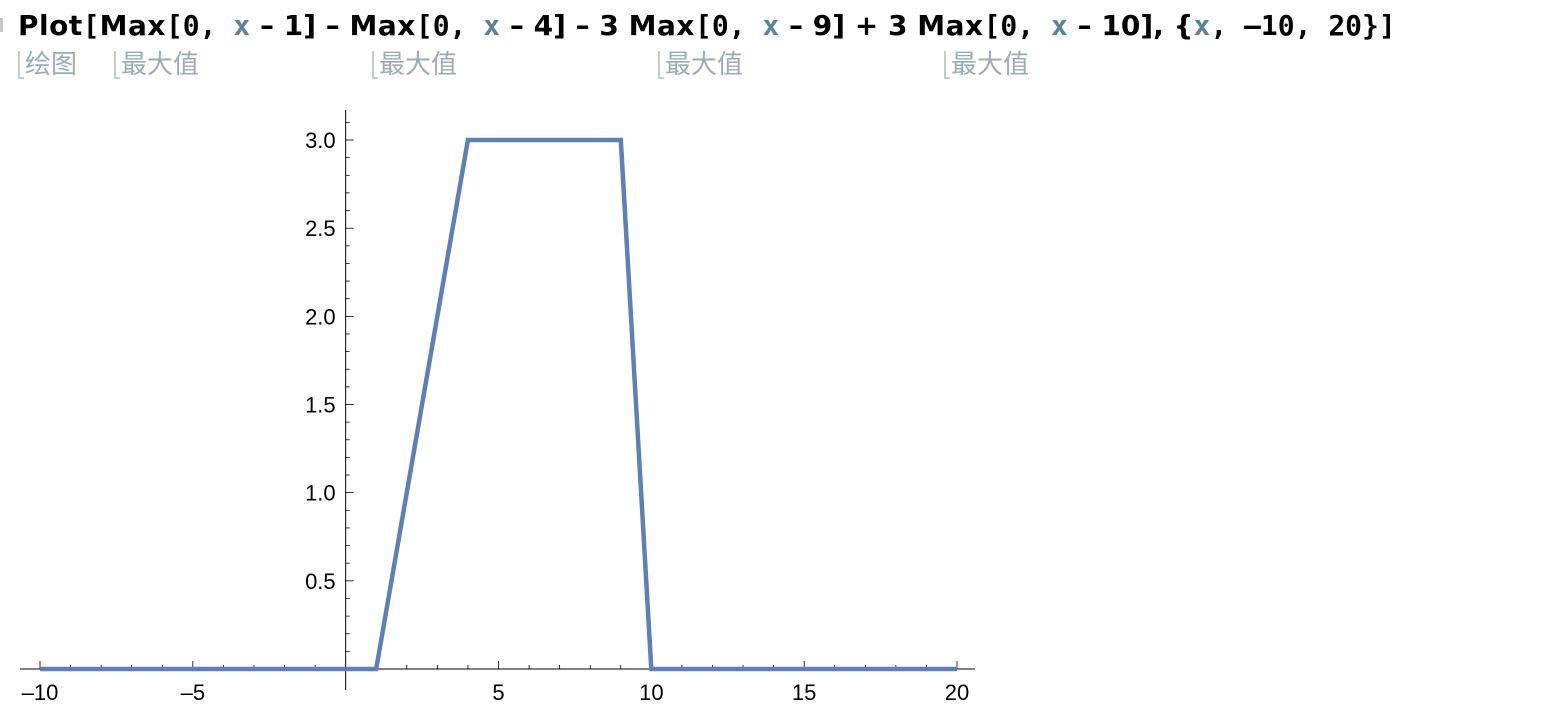  What do you see at coordinates (804, 692) in the screenshot?
I see `x-tick-label: 15` at bounding box center [804, 692].